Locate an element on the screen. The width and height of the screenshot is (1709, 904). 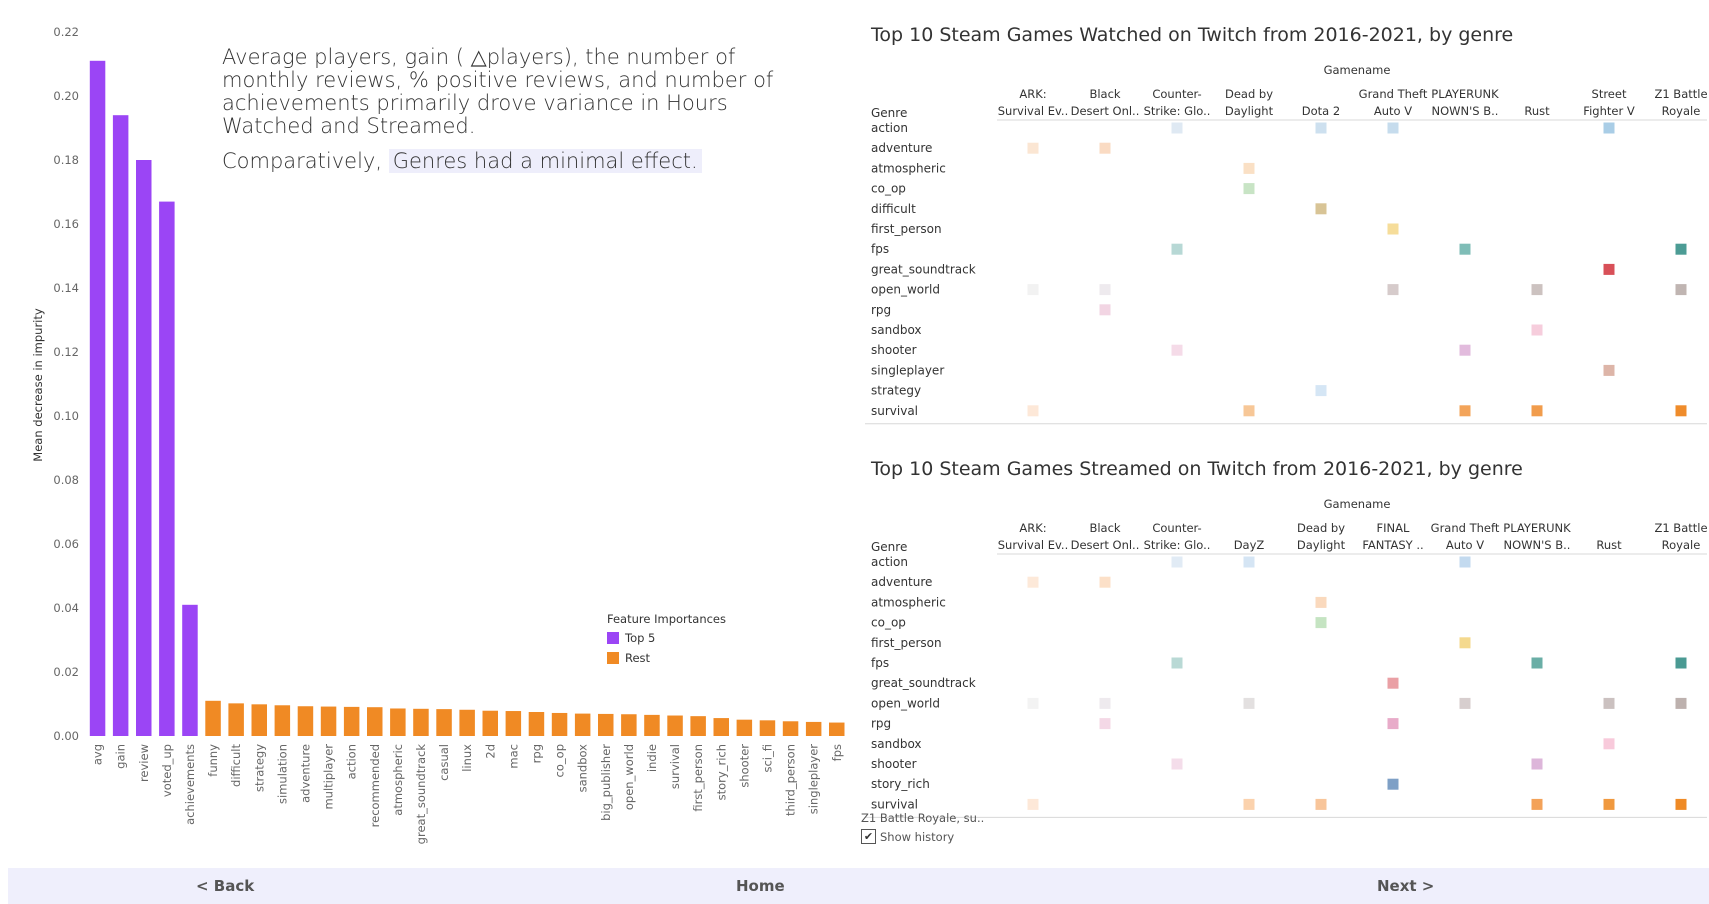
x-tick-label: simulation is located at coordinates (282, 774).